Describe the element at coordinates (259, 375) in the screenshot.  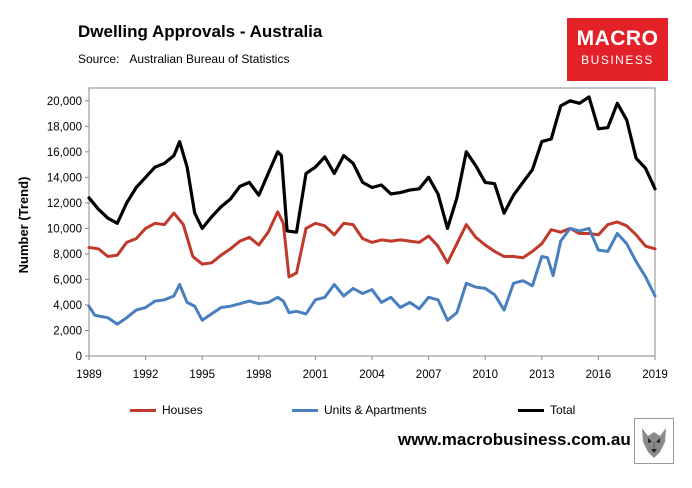
I see `x-tick-label: 1998` at that location.